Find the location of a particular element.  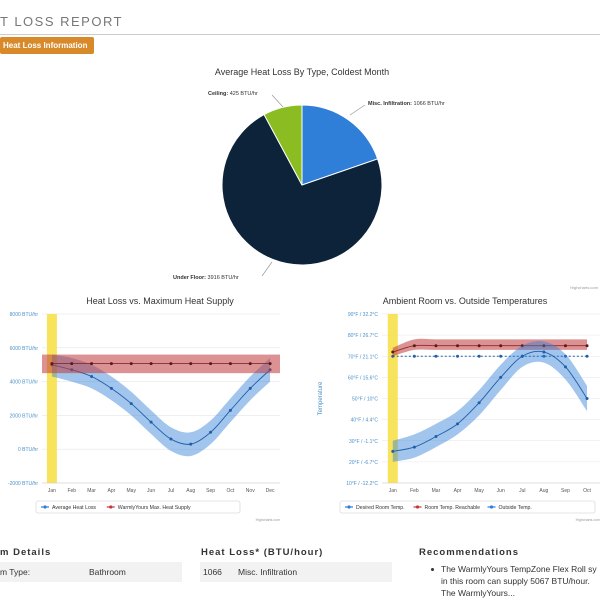

chartundefined-series-room-temp-reachable-line is located at coordinates (490, 348).